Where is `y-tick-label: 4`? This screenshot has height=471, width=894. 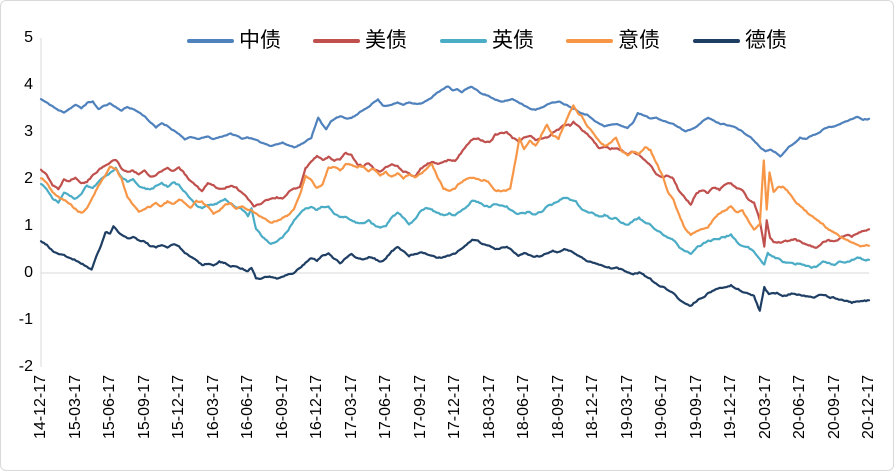 y-tick-label: 4 is located at coordinates (28, 84).